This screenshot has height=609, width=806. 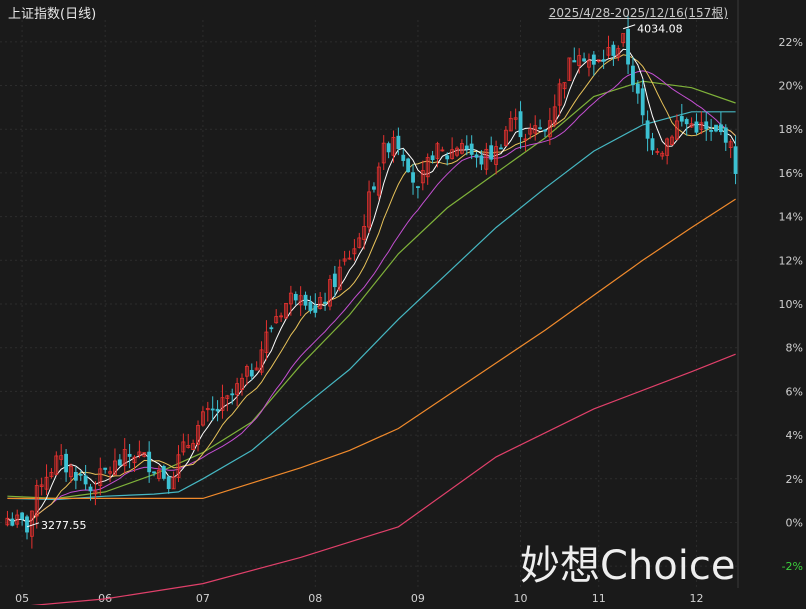 What do you see at coordinates (794, 391) in the screenshot?
I see `y-tick-label: 6%` at bounding box center [794, 391].